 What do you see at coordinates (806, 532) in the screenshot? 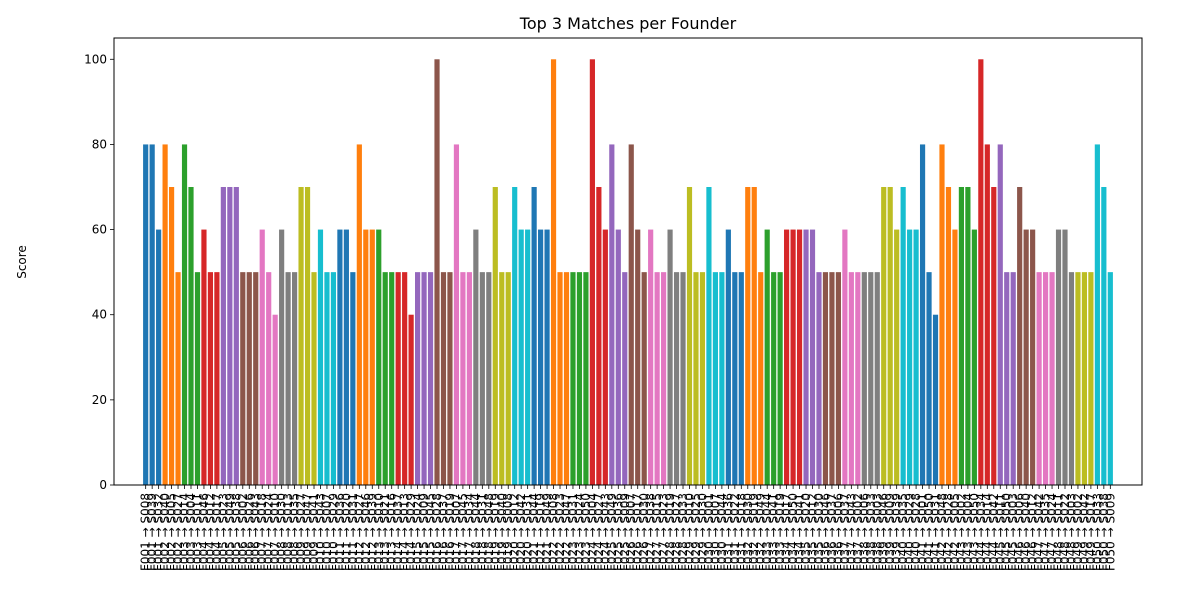
I see `x-tick-label: F035 → S020` at bounding box center [806, 532].